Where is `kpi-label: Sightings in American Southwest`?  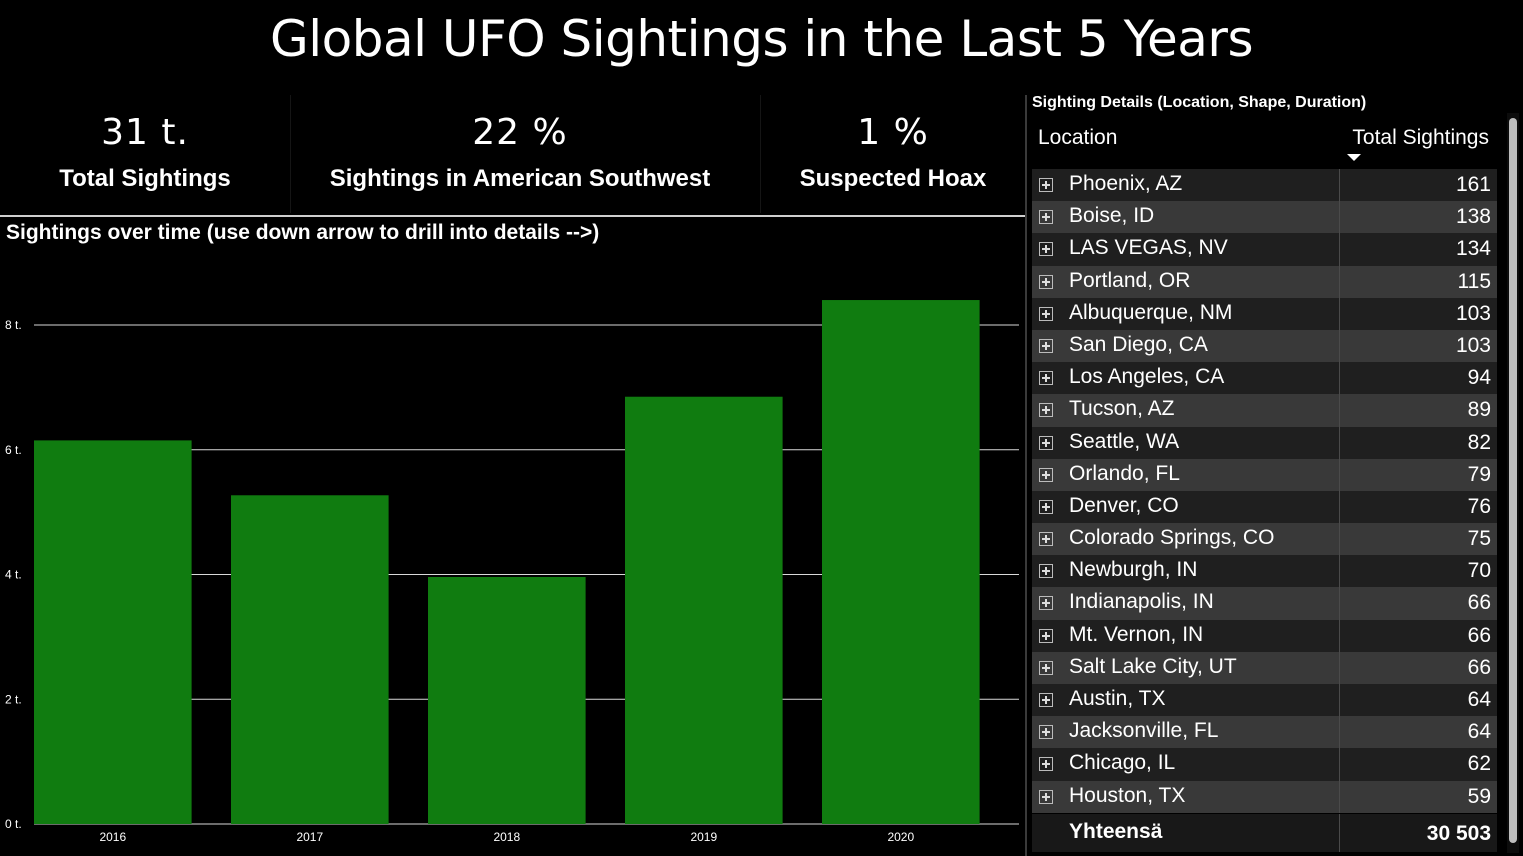 kpi-label: Sightings in American Southwest is located at coordinates (520, 178).